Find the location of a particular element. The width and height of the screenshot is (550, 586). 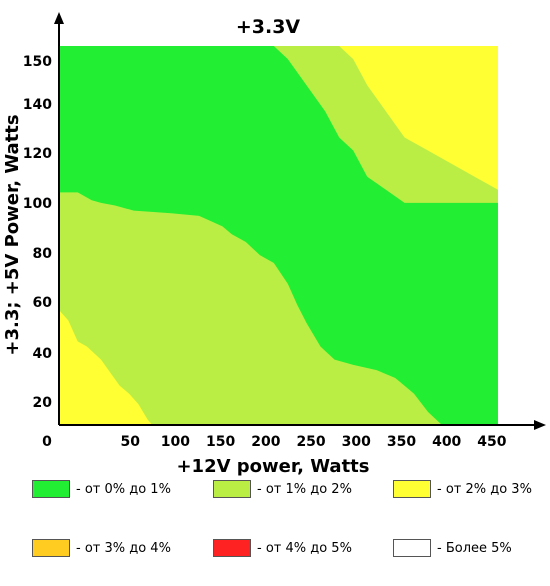

x-tick-labels: 50 100 150 200 250 300 350 400 450 is located at coordinates (313, 442).